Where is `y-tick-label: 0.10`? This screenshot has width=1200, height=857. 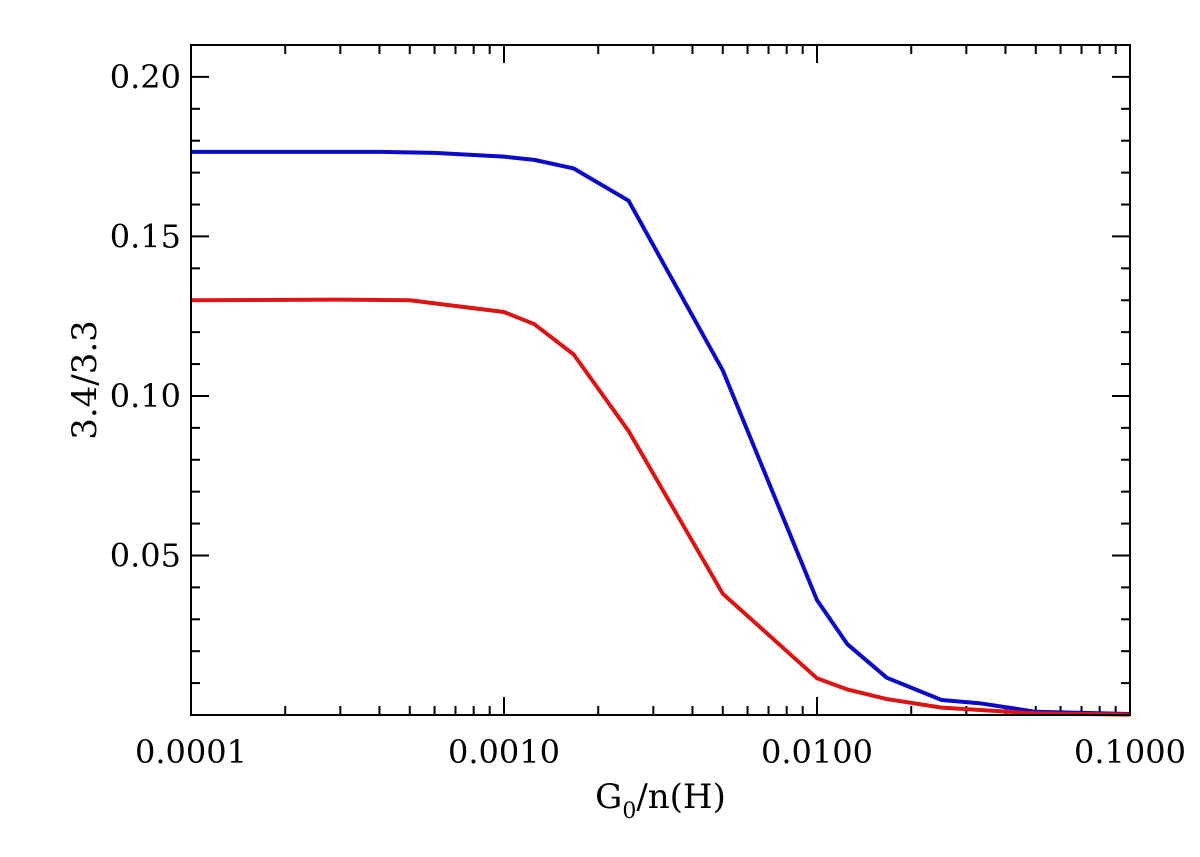
y-tick-label: 0.10 is located at coordinates (145, 396).